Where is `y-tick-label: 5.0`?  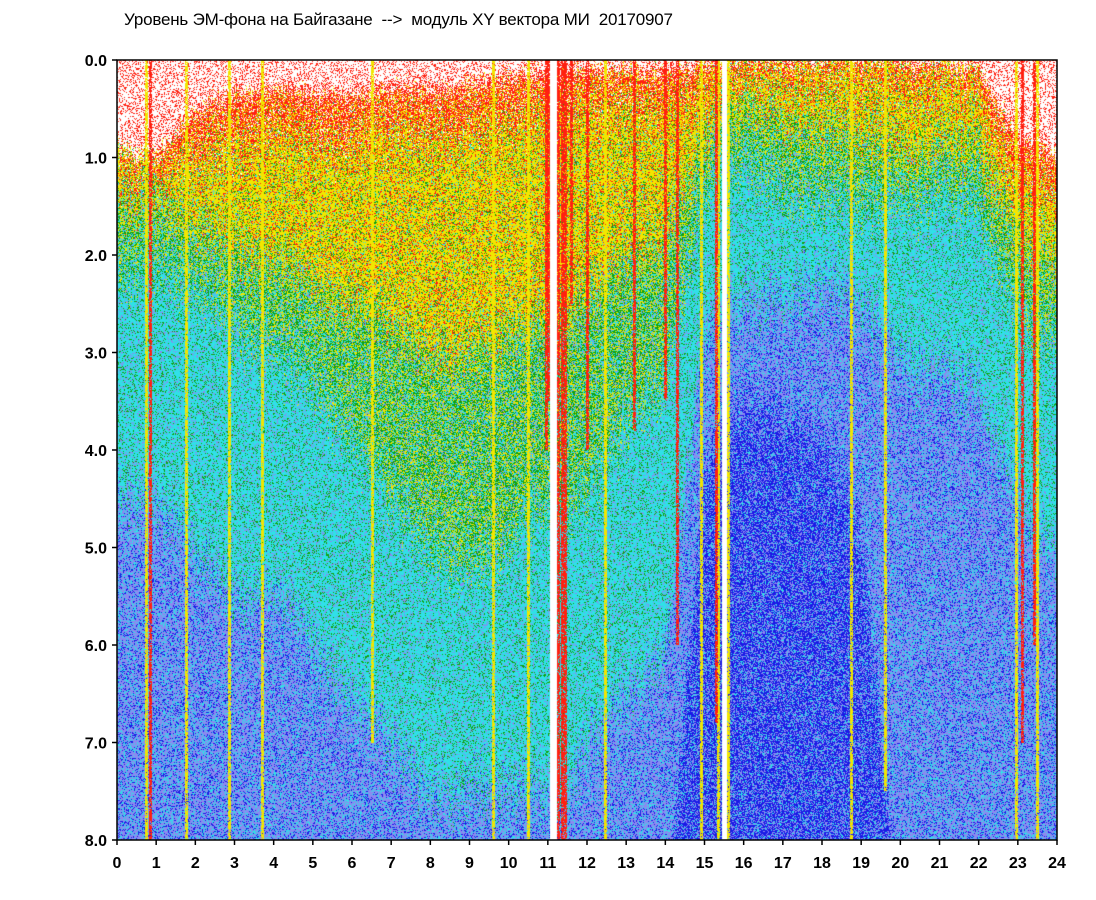
y-tick-label: 5.0 is located at coordinates (96, 549).